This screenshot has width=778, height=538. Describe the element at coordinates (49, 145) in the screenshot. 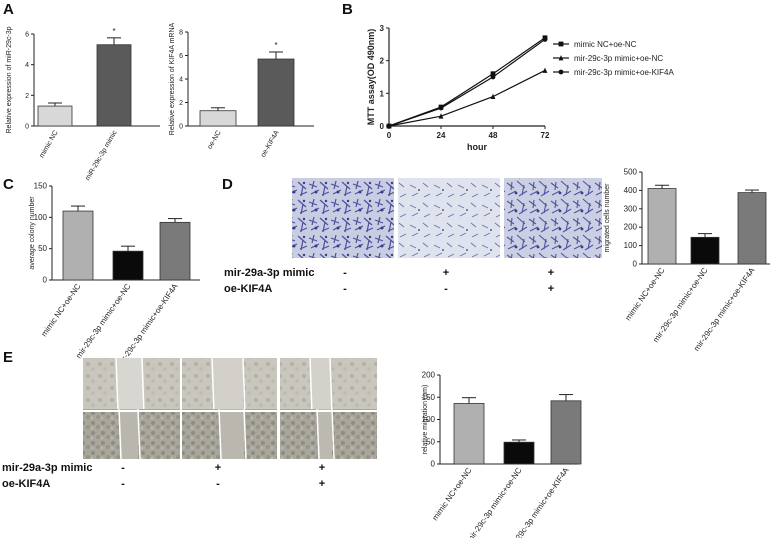

I see `x-tick-label: mimic NC` at that location.